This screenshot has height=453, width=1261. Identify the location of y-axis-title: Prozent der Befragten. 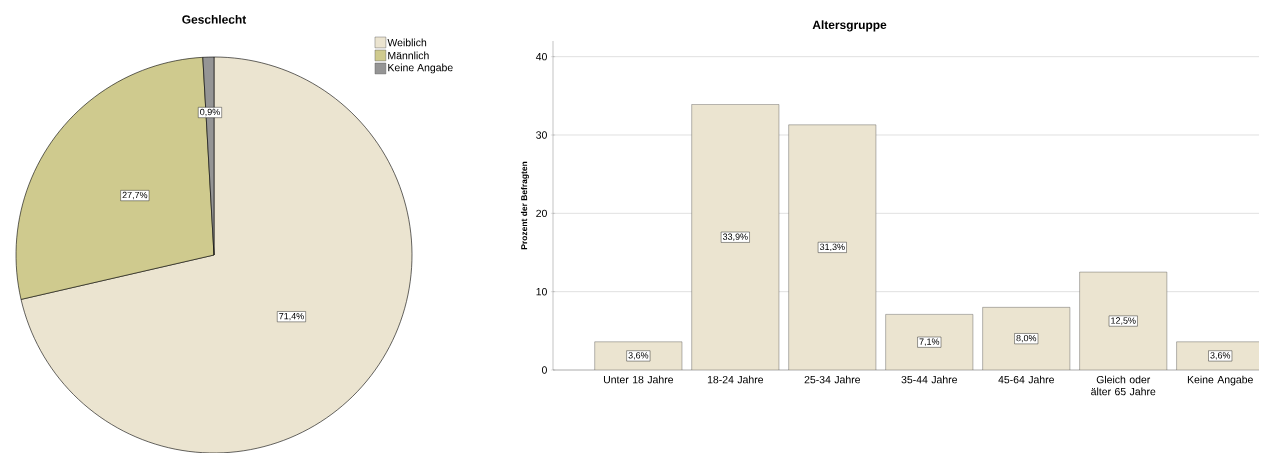
(524, 205).